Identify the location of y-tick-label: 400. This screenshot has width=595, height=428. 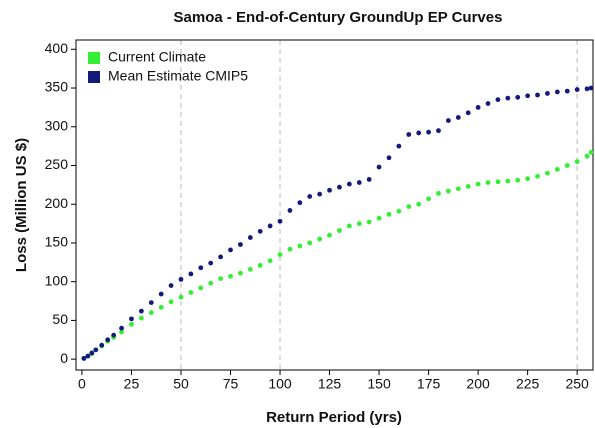
(57, 48).